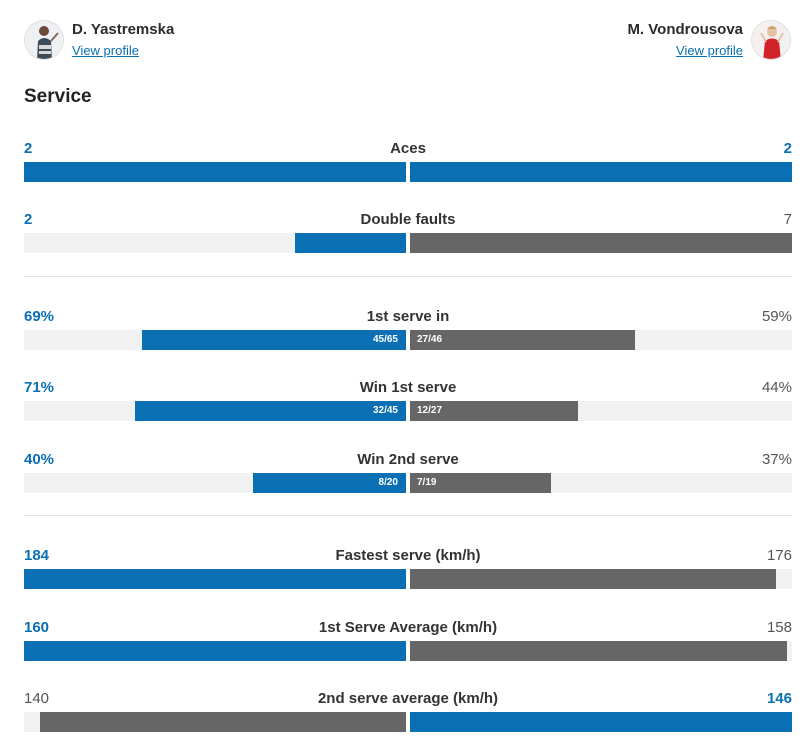 The image size is (811, 746). What do you see at coordinates (771, 40) in the screenshot?
I see `player-right-avatar` at bounding box center [771, 40].